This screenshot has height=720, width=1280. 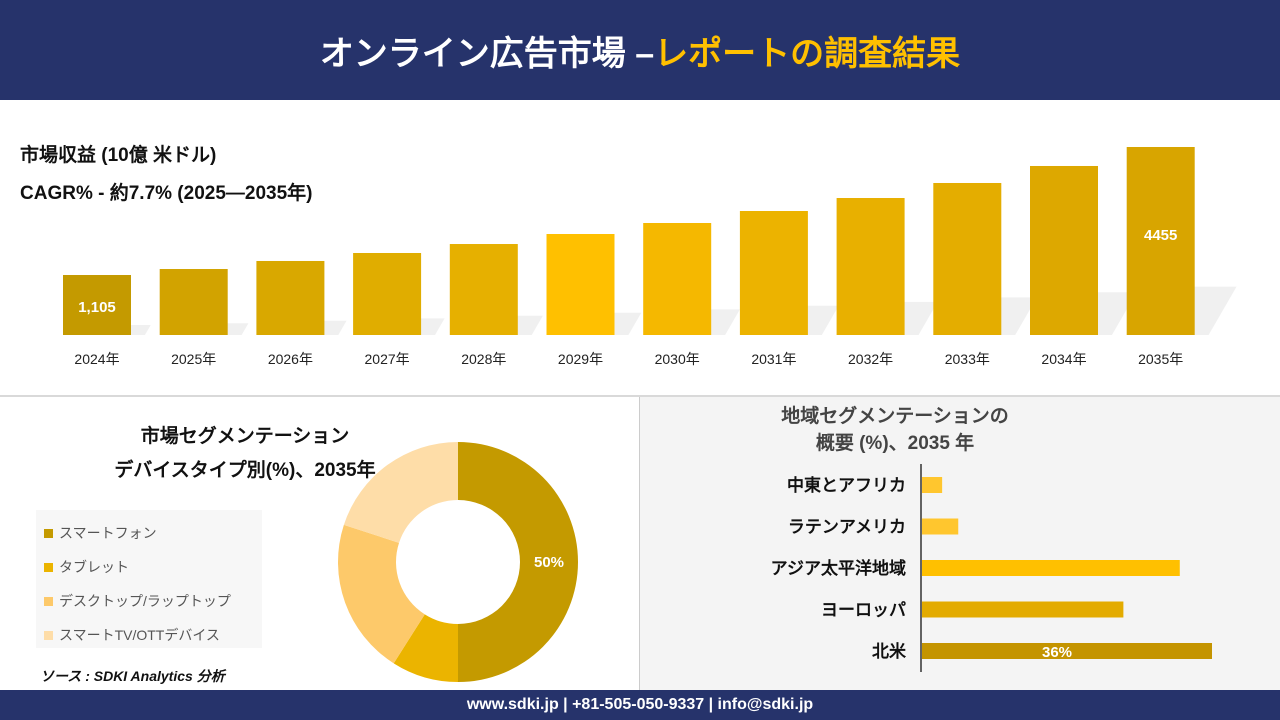 I want to click on legend-label: タブレット, so click(x=94, y=567).